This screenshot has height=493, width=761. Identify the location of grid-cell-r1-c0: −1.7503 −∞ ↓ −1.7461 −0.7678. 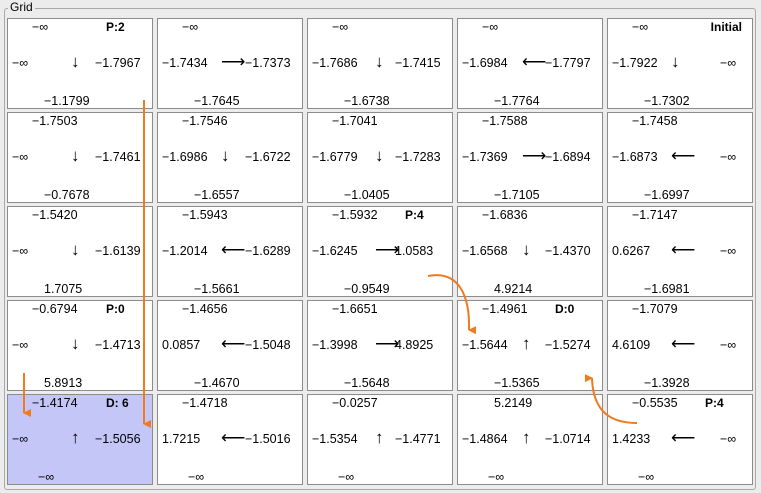
(80, 157).